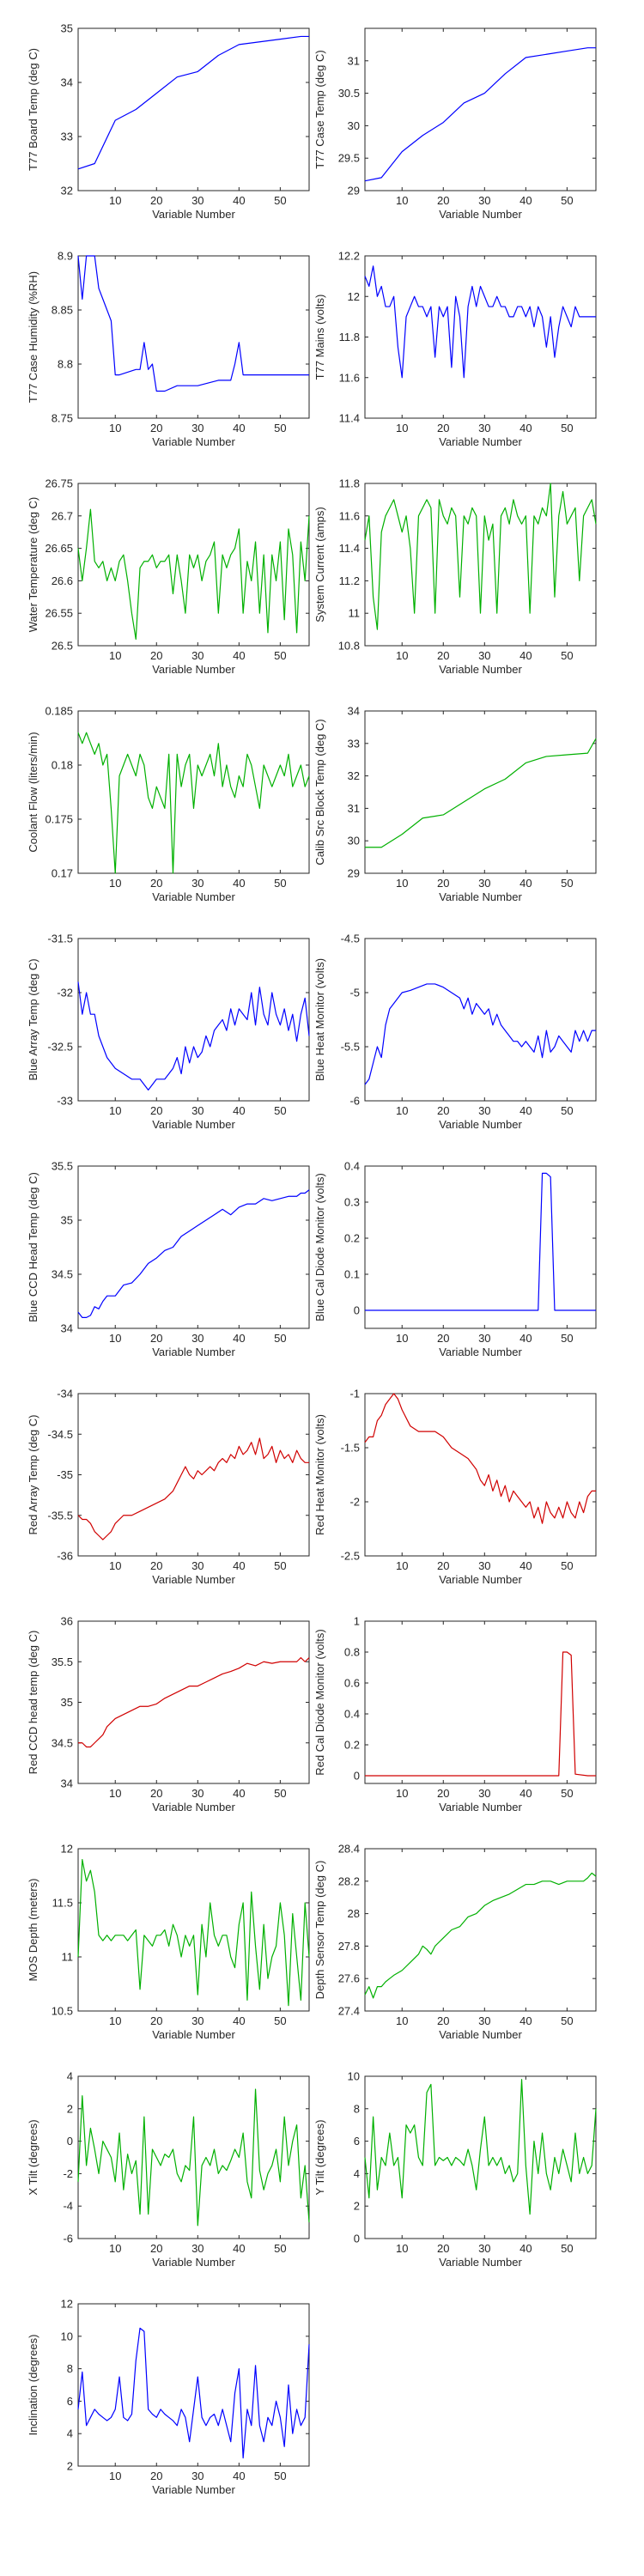  Describe the element at coordinates (352, 1683) in the screenshot. I see `y-tick-label: 0.6` at that location.